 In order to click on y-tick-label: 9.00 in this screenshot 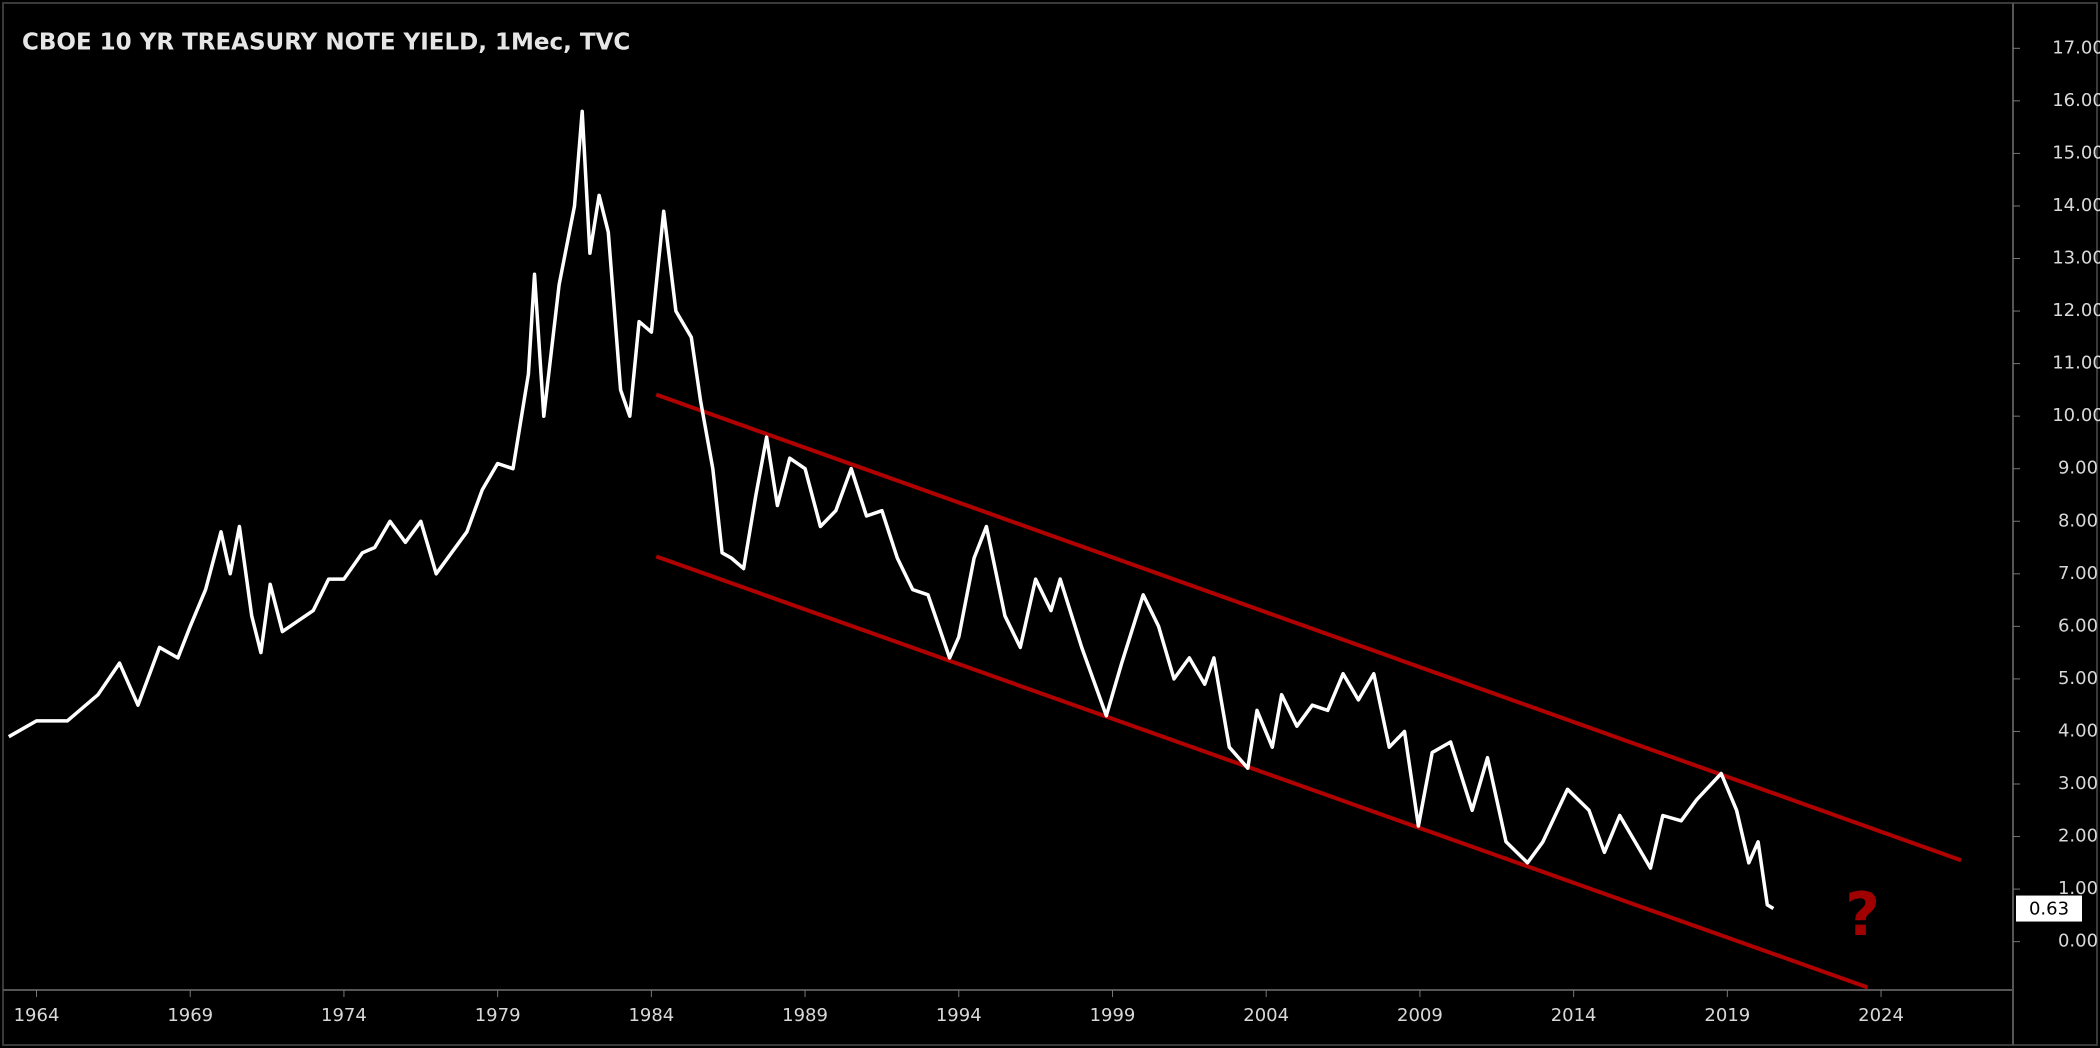, I will do `click(2078, 468)`.